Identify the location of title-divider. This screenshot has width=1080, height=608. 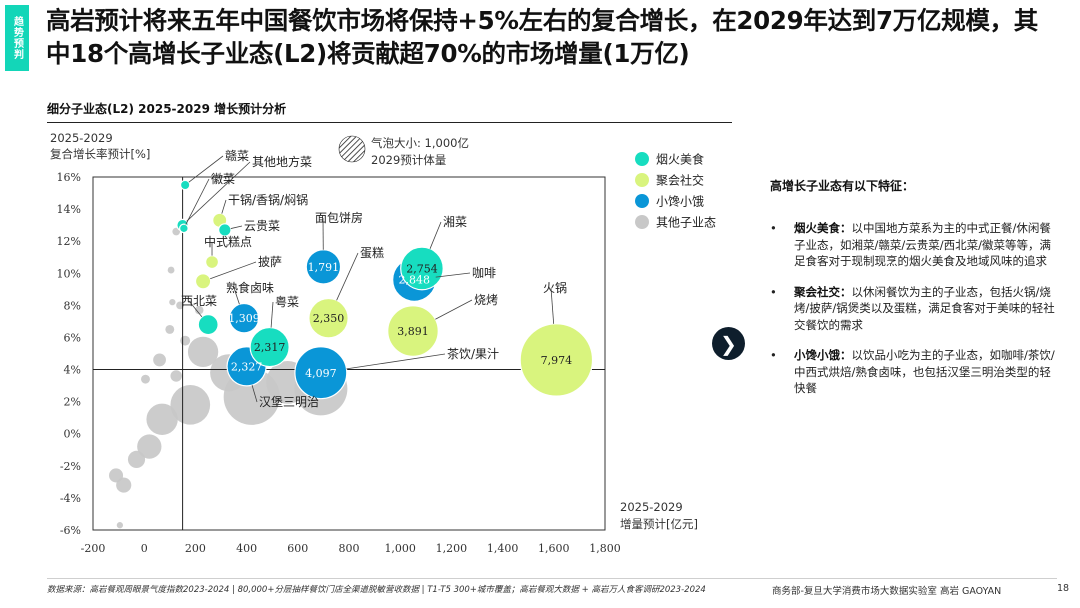
(389, 122).